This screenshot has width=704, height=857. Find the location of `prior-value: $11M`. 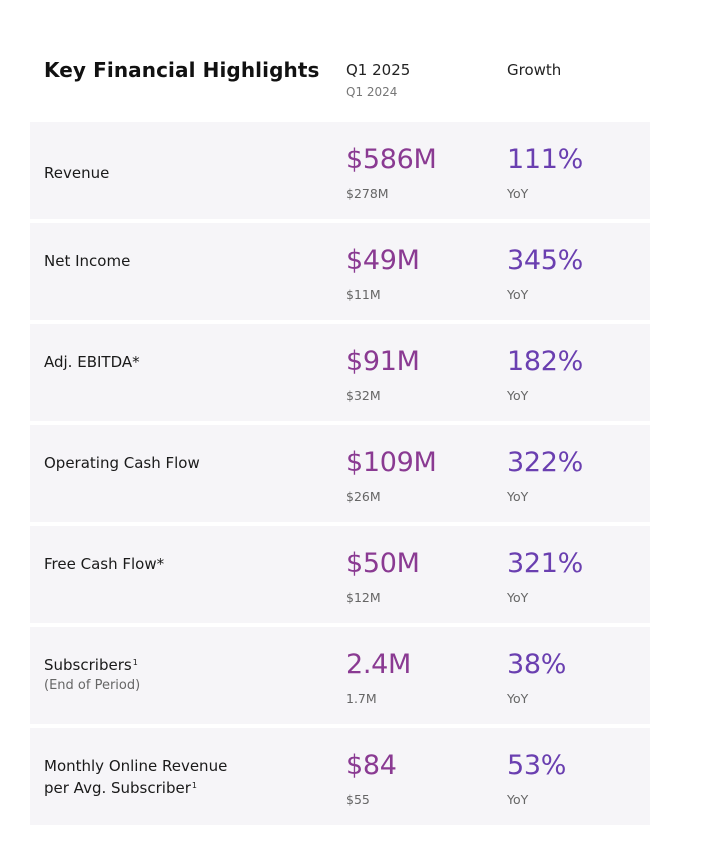

prior-value: $11M is located at coordinates (363, 294).